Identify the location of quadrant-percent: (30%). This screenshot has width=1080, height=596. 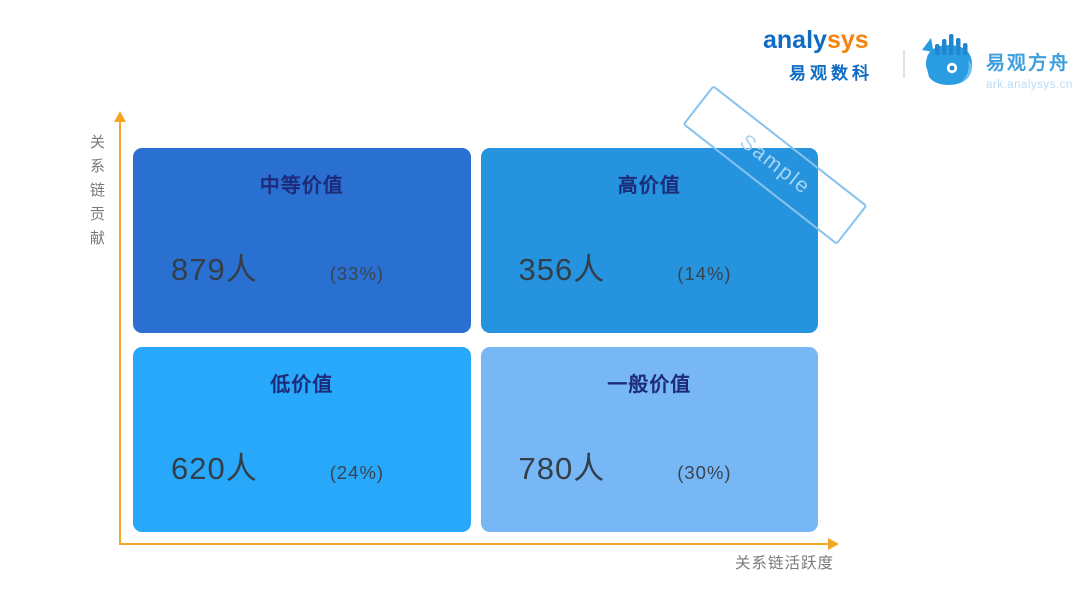
(704, 472).